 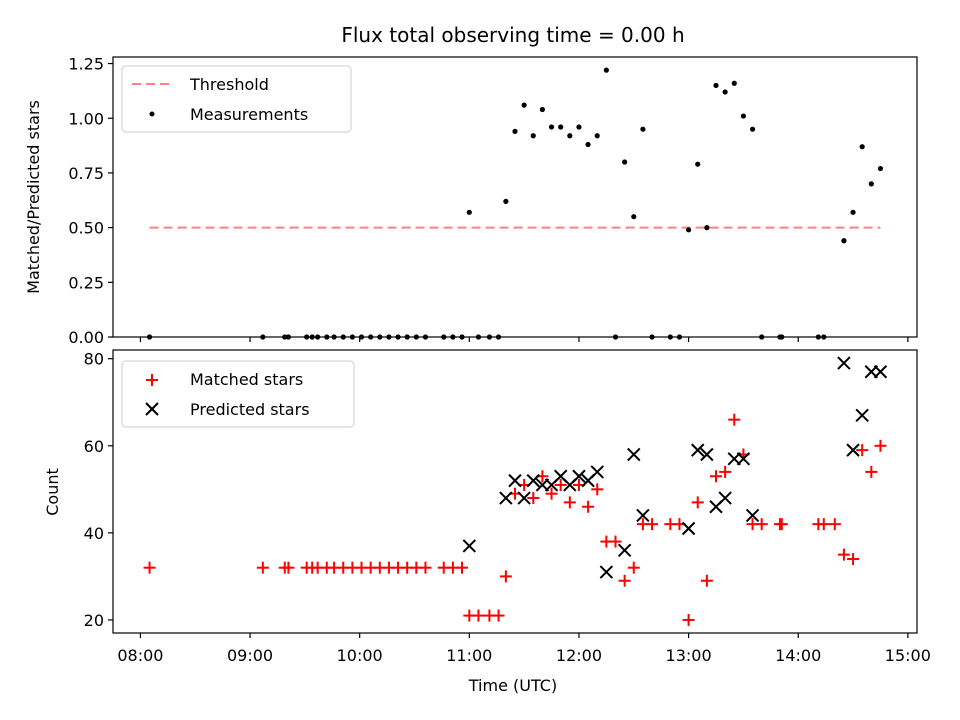 I want to click on count-x-axis-label: Time (UTC), so click(x=512, y=685).